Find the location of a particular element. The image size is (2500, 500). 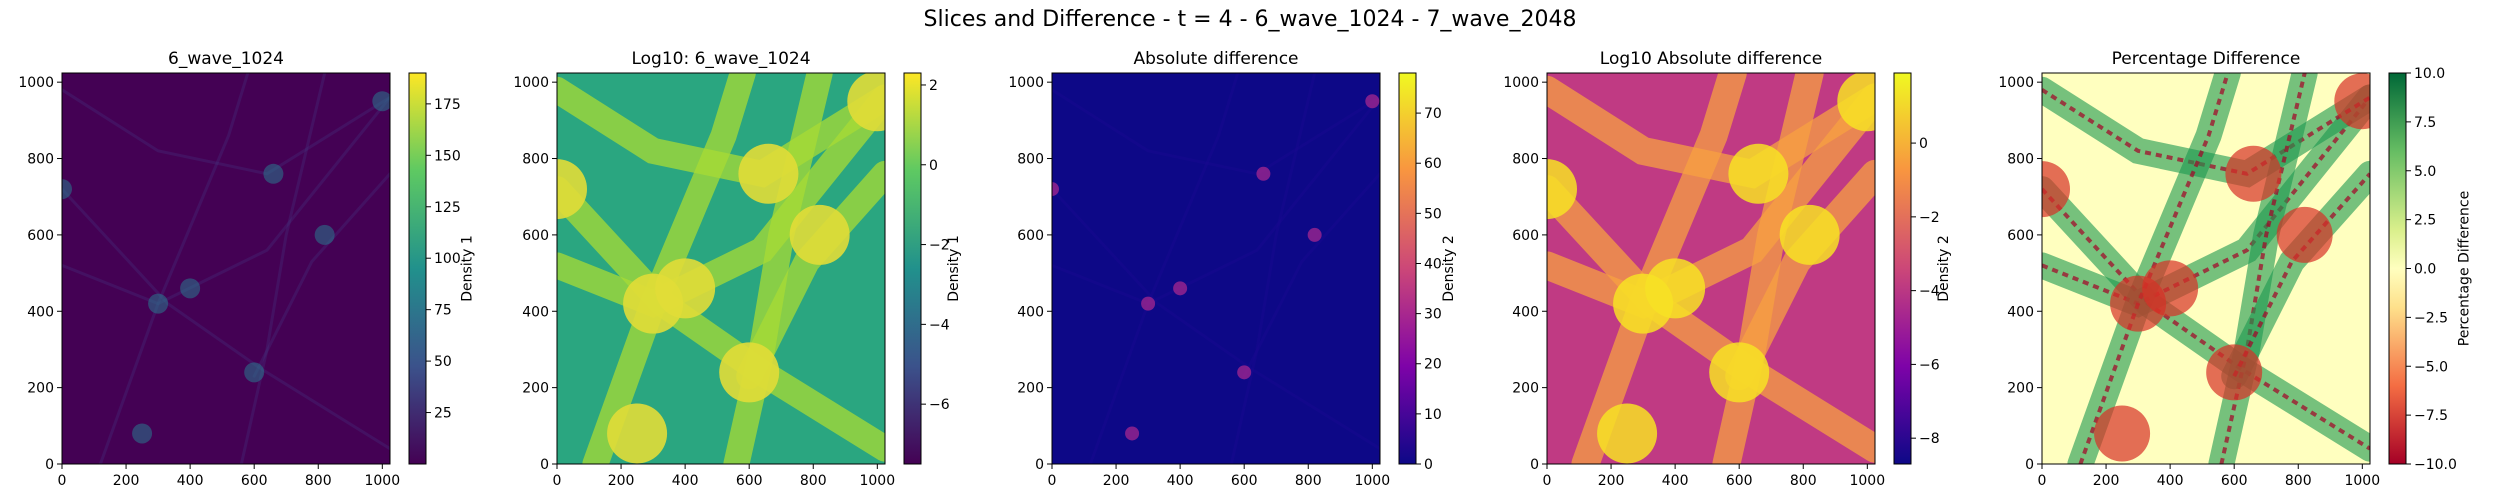

colorbar-tick-label: 150 is located at coordinates (447, 156).